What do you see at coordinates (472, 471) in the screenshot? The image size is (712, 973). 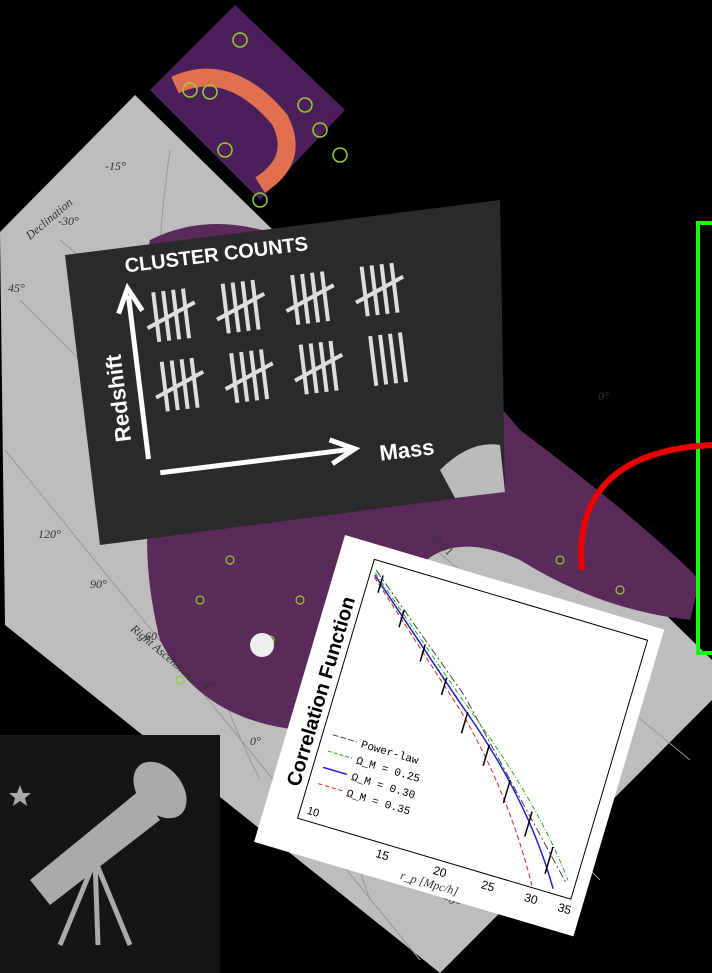 I see `hand` at bounding box center [472, 471].